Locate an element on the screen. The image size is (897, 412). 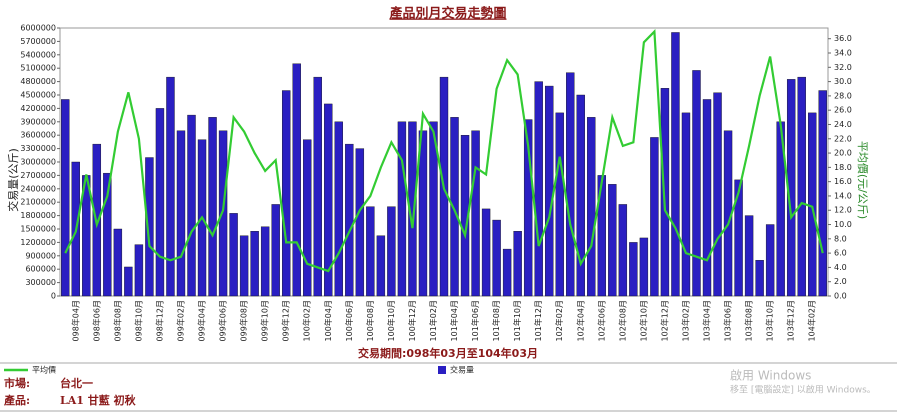
x-tick-label: 100年04月 is located at coordinates (328, 320).